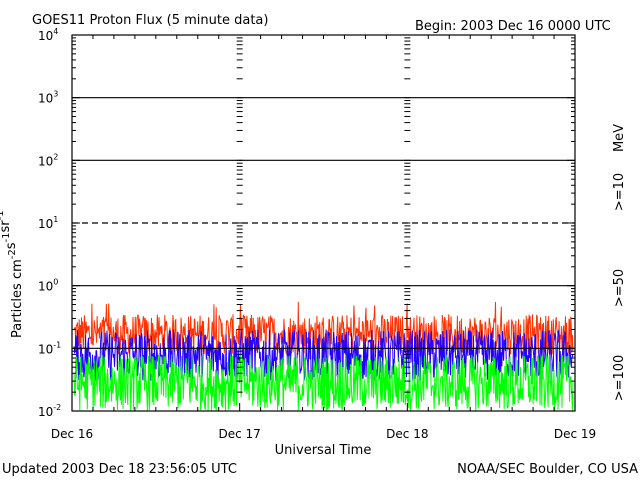  Describe the element at coordinates (407, 434) in the screenshot. I see `x-tick-label: Dec 18` at that location.